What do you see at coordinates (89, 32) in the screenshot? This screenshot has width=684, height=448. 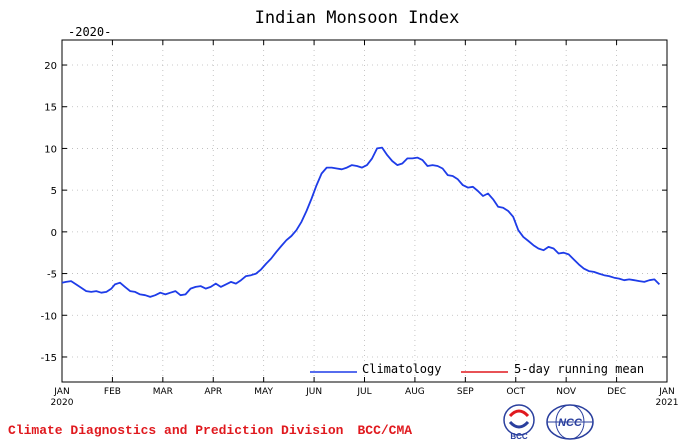 I see `chart-subtitle: -2020-` at bounding box center [89, 32].